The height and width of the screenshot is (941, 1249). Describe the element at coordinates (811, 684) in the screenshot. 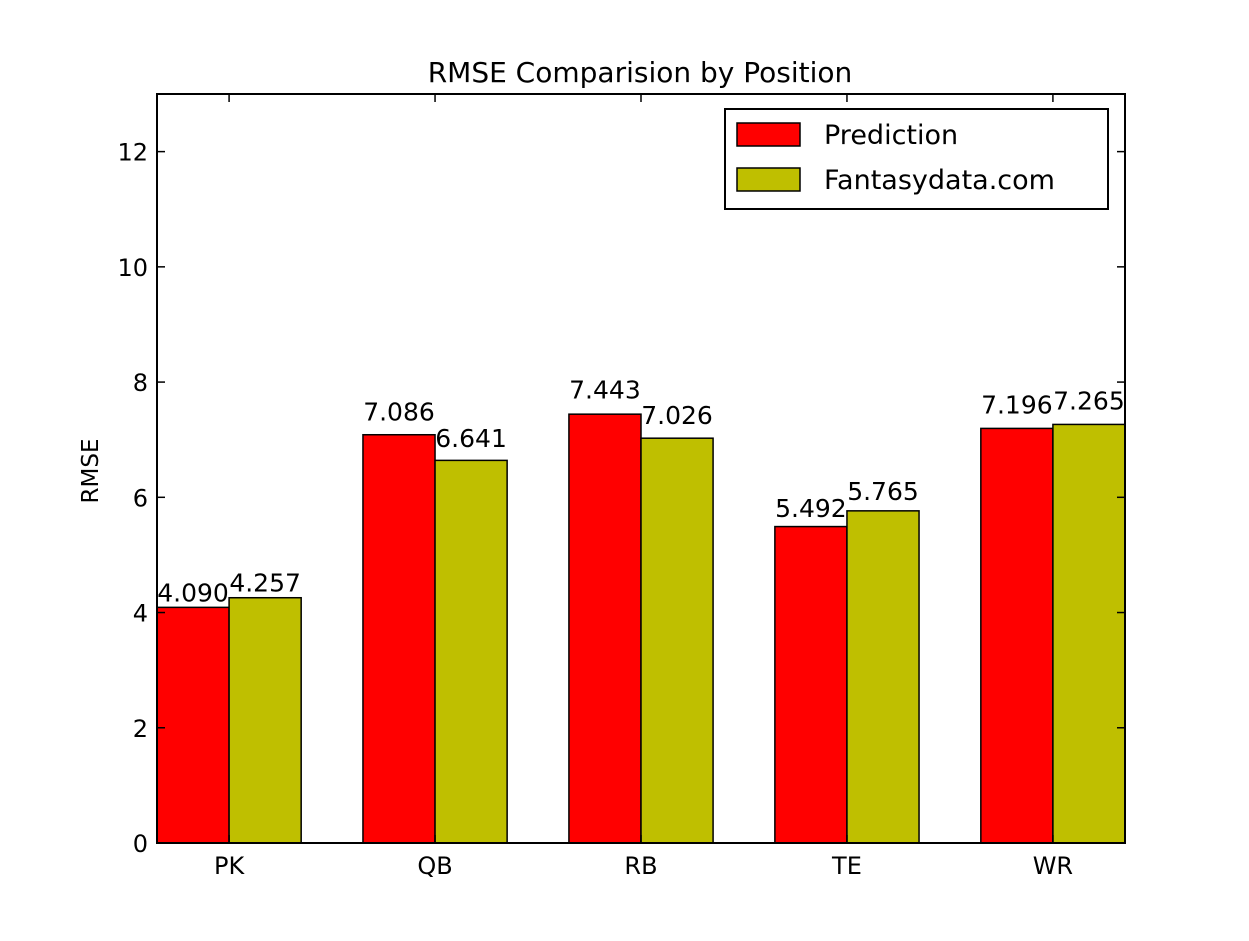

I see `bar-prediction-te` at that location.